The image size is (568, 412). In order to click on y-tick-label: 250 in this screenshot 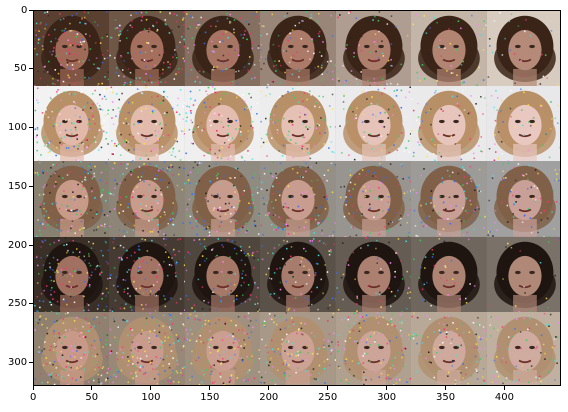, I will do `click(18, 304)`.